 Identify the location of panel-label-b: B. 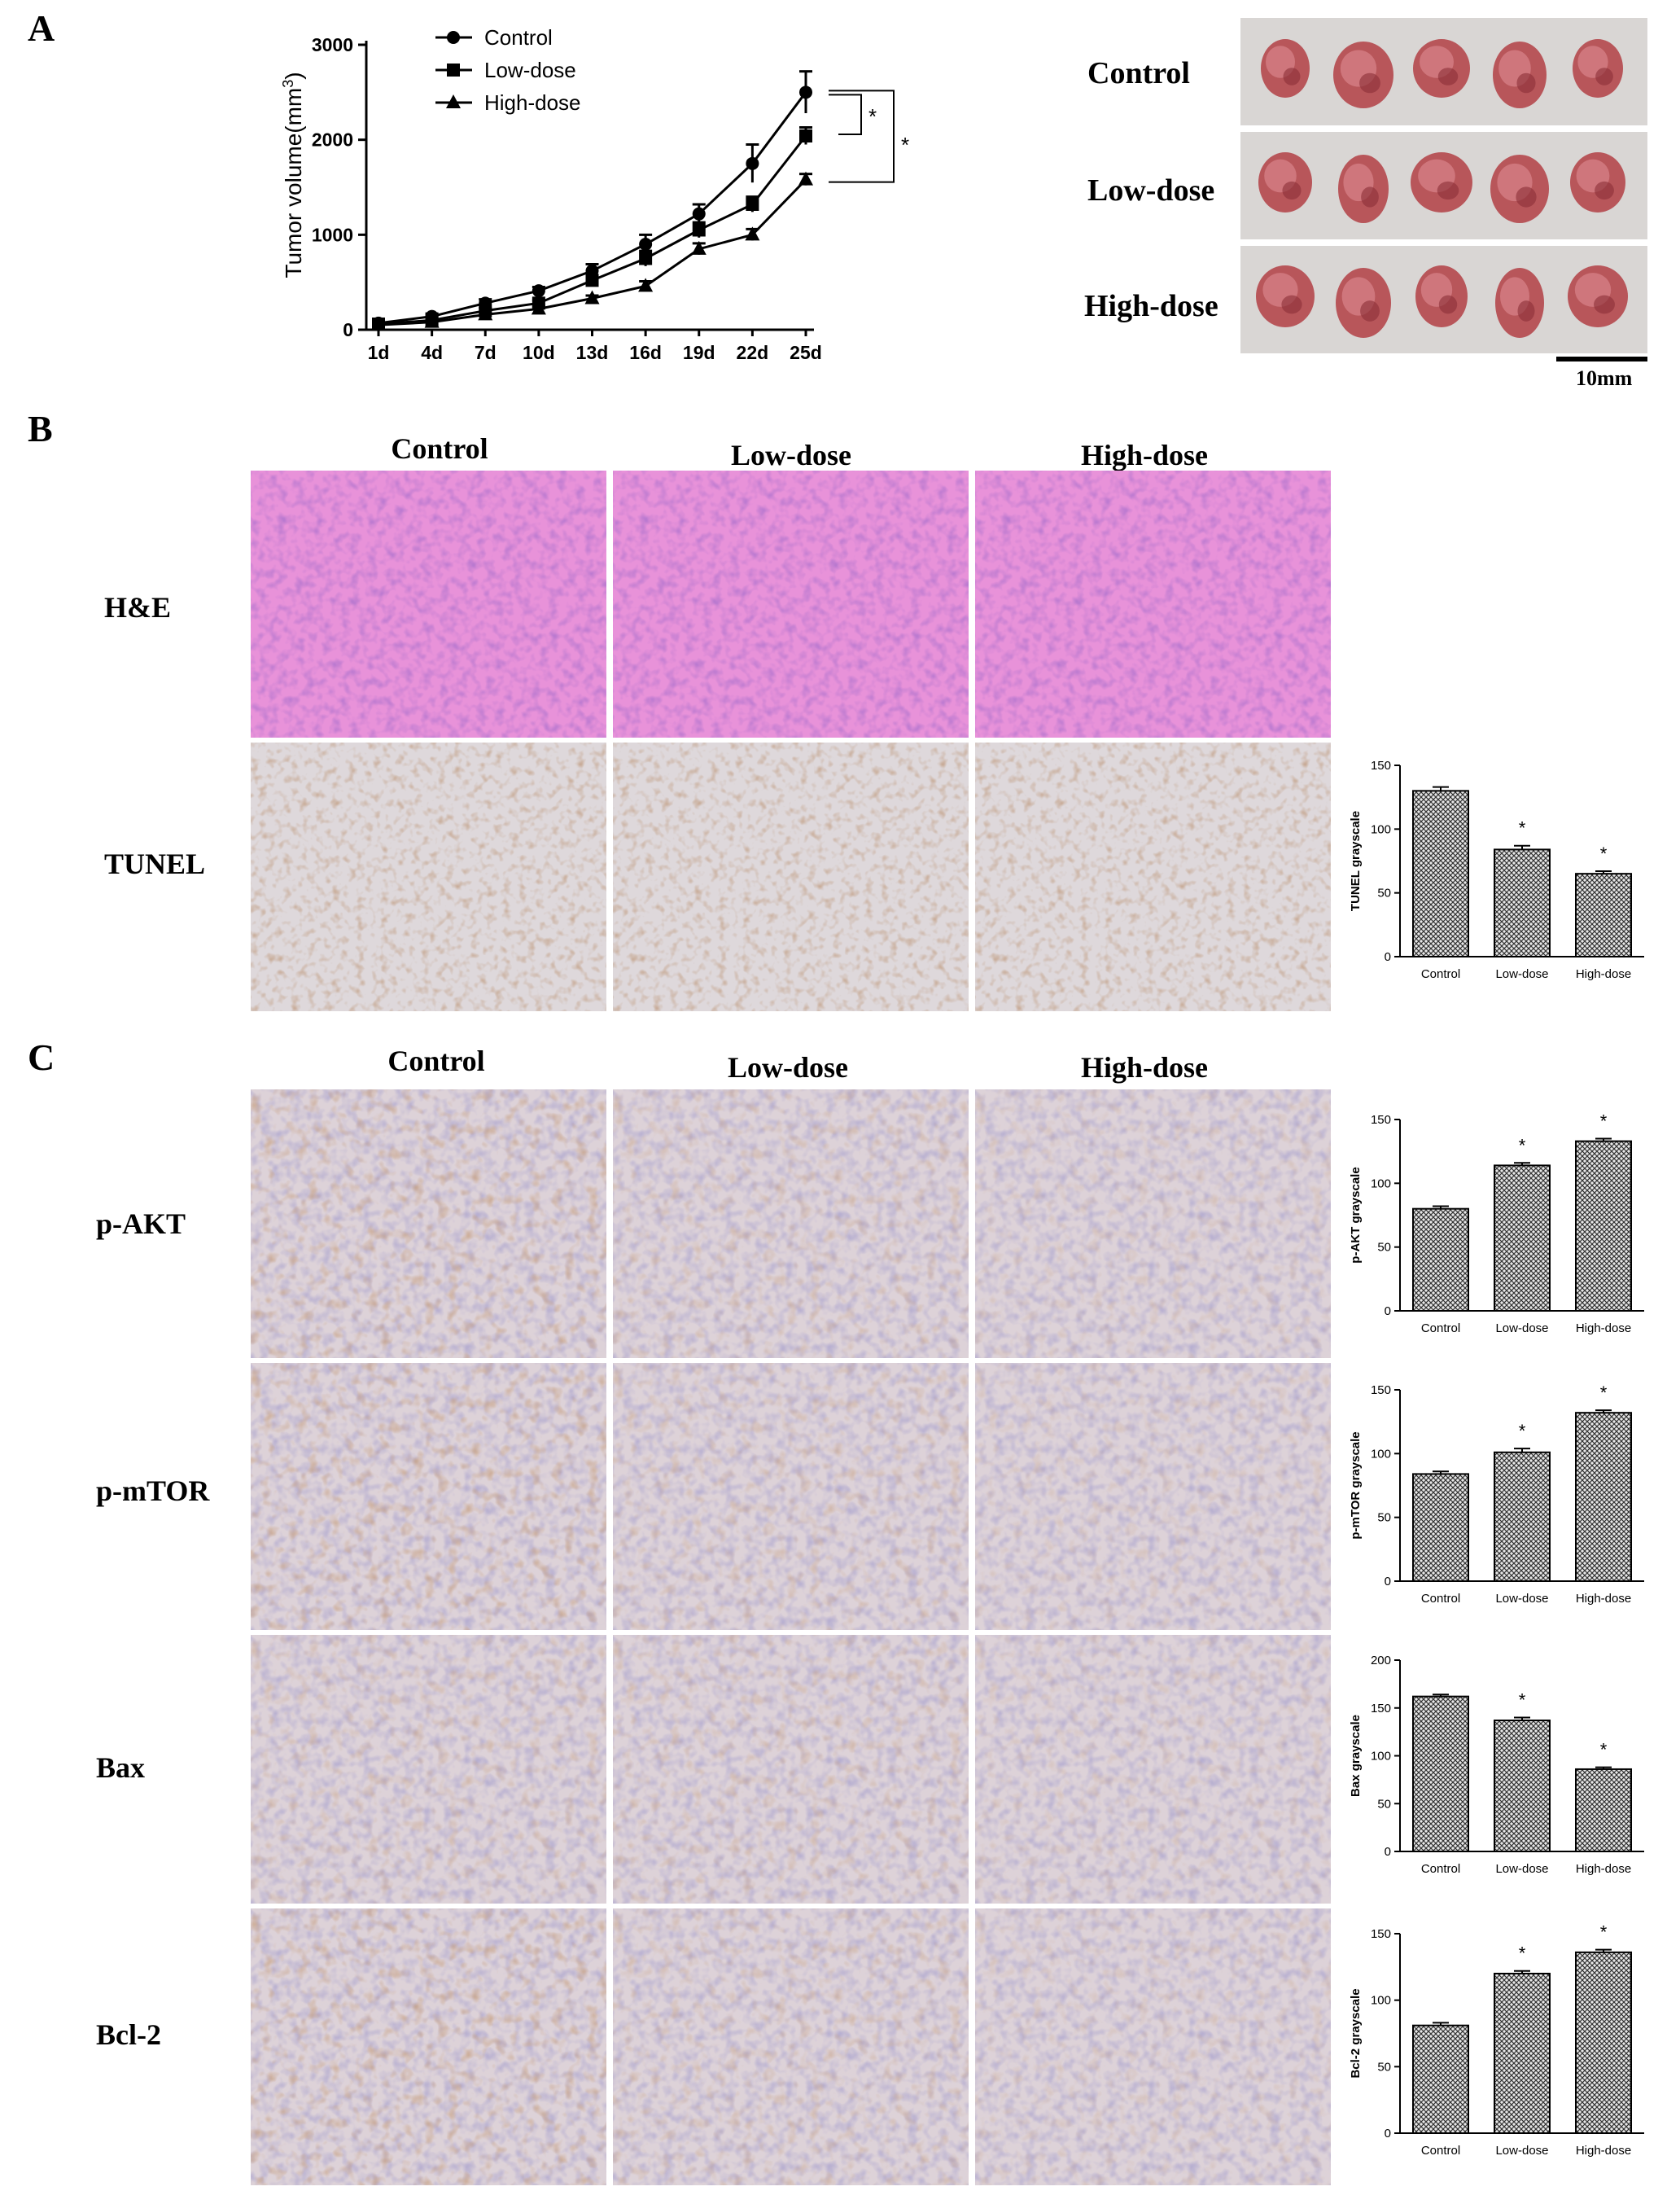
(40, 429).